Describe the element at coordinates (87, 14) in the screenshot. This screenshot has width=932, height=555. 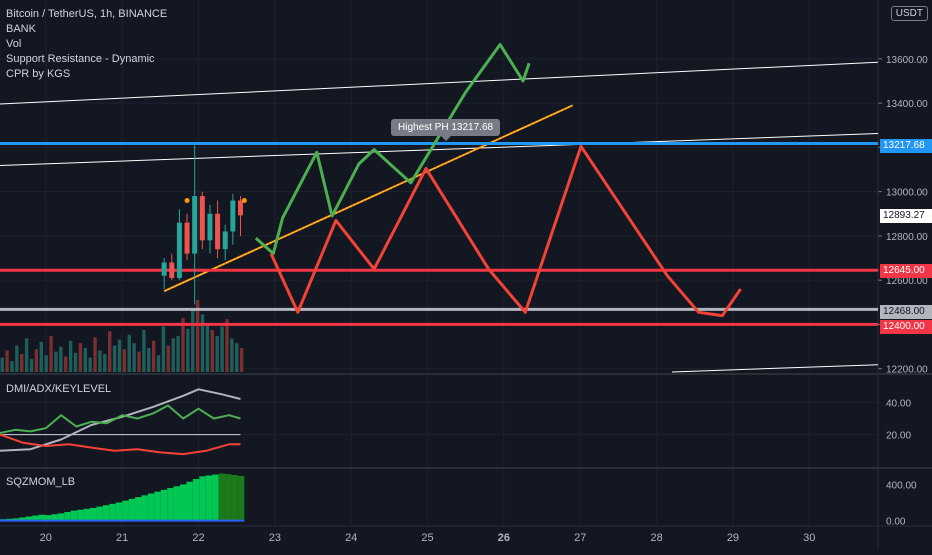
I see `symbol-title: Bitcoin / TetherUS, 1h, BINANCE` at that location.